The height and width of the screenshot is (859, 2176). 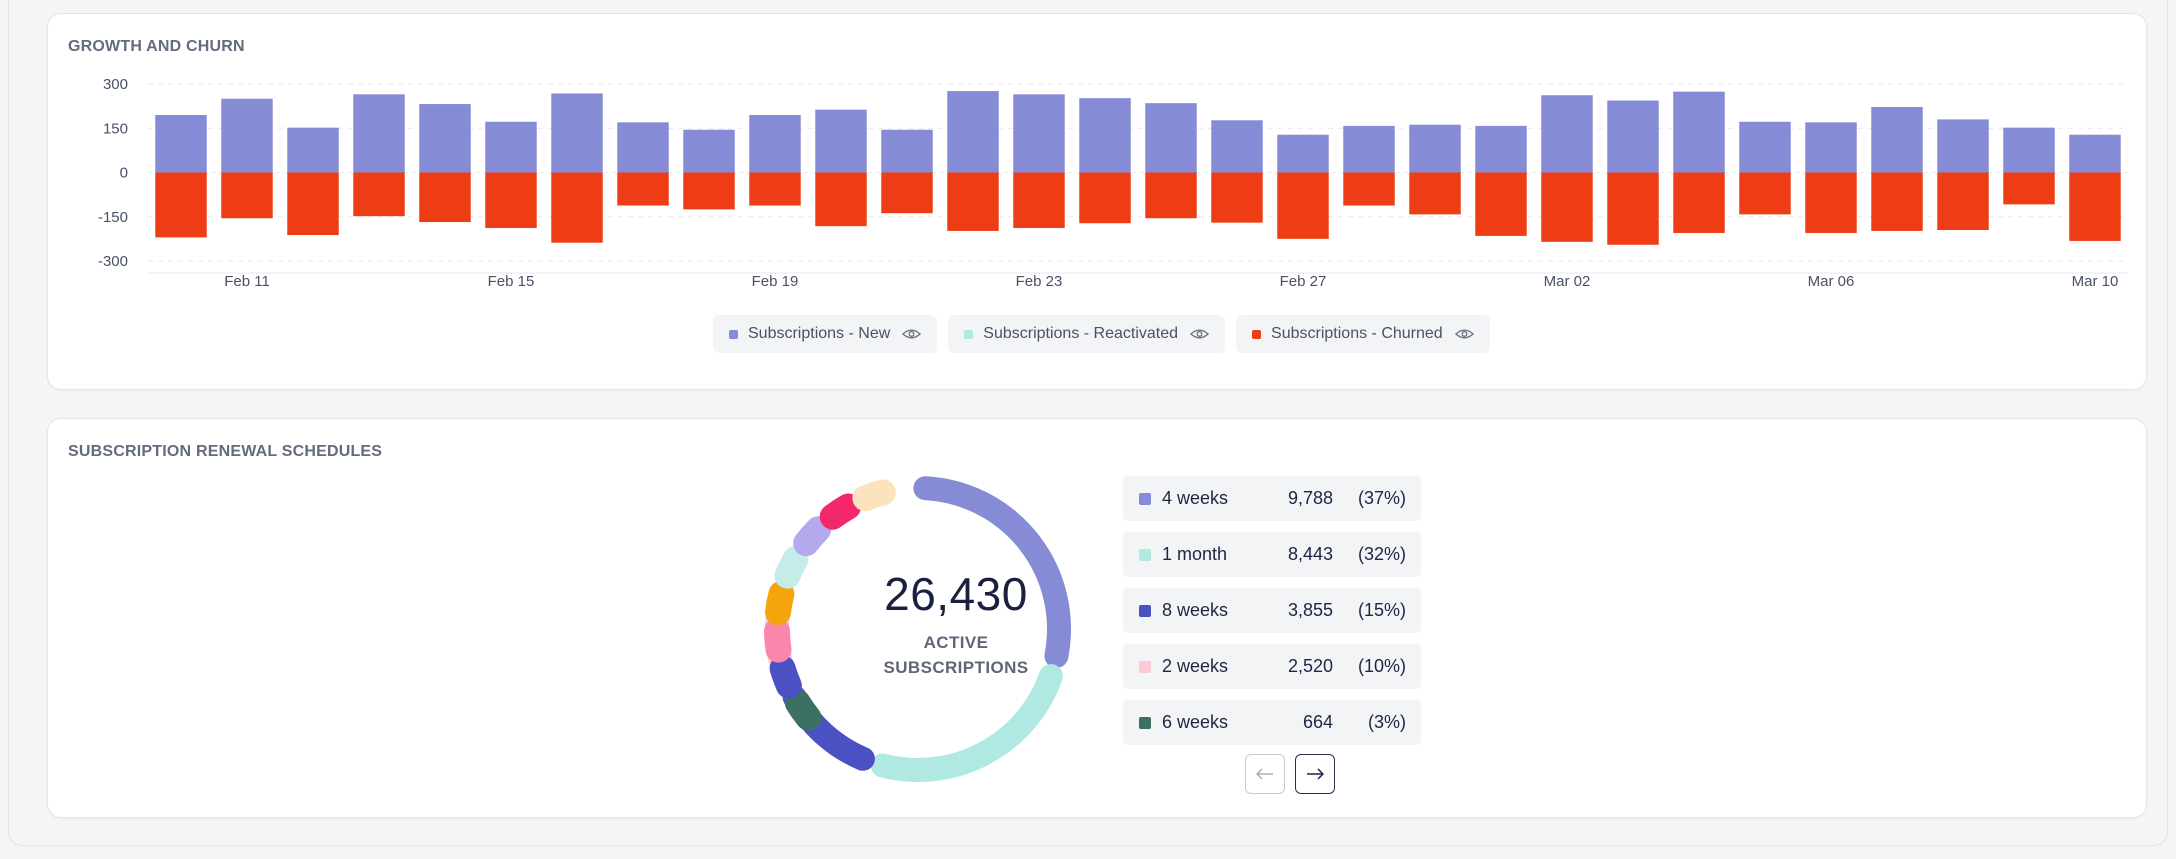 What do you see at coordinates (113, 217) in the screenshot?
I see `y-tick-label: -150` at bounding box center [113, 217].